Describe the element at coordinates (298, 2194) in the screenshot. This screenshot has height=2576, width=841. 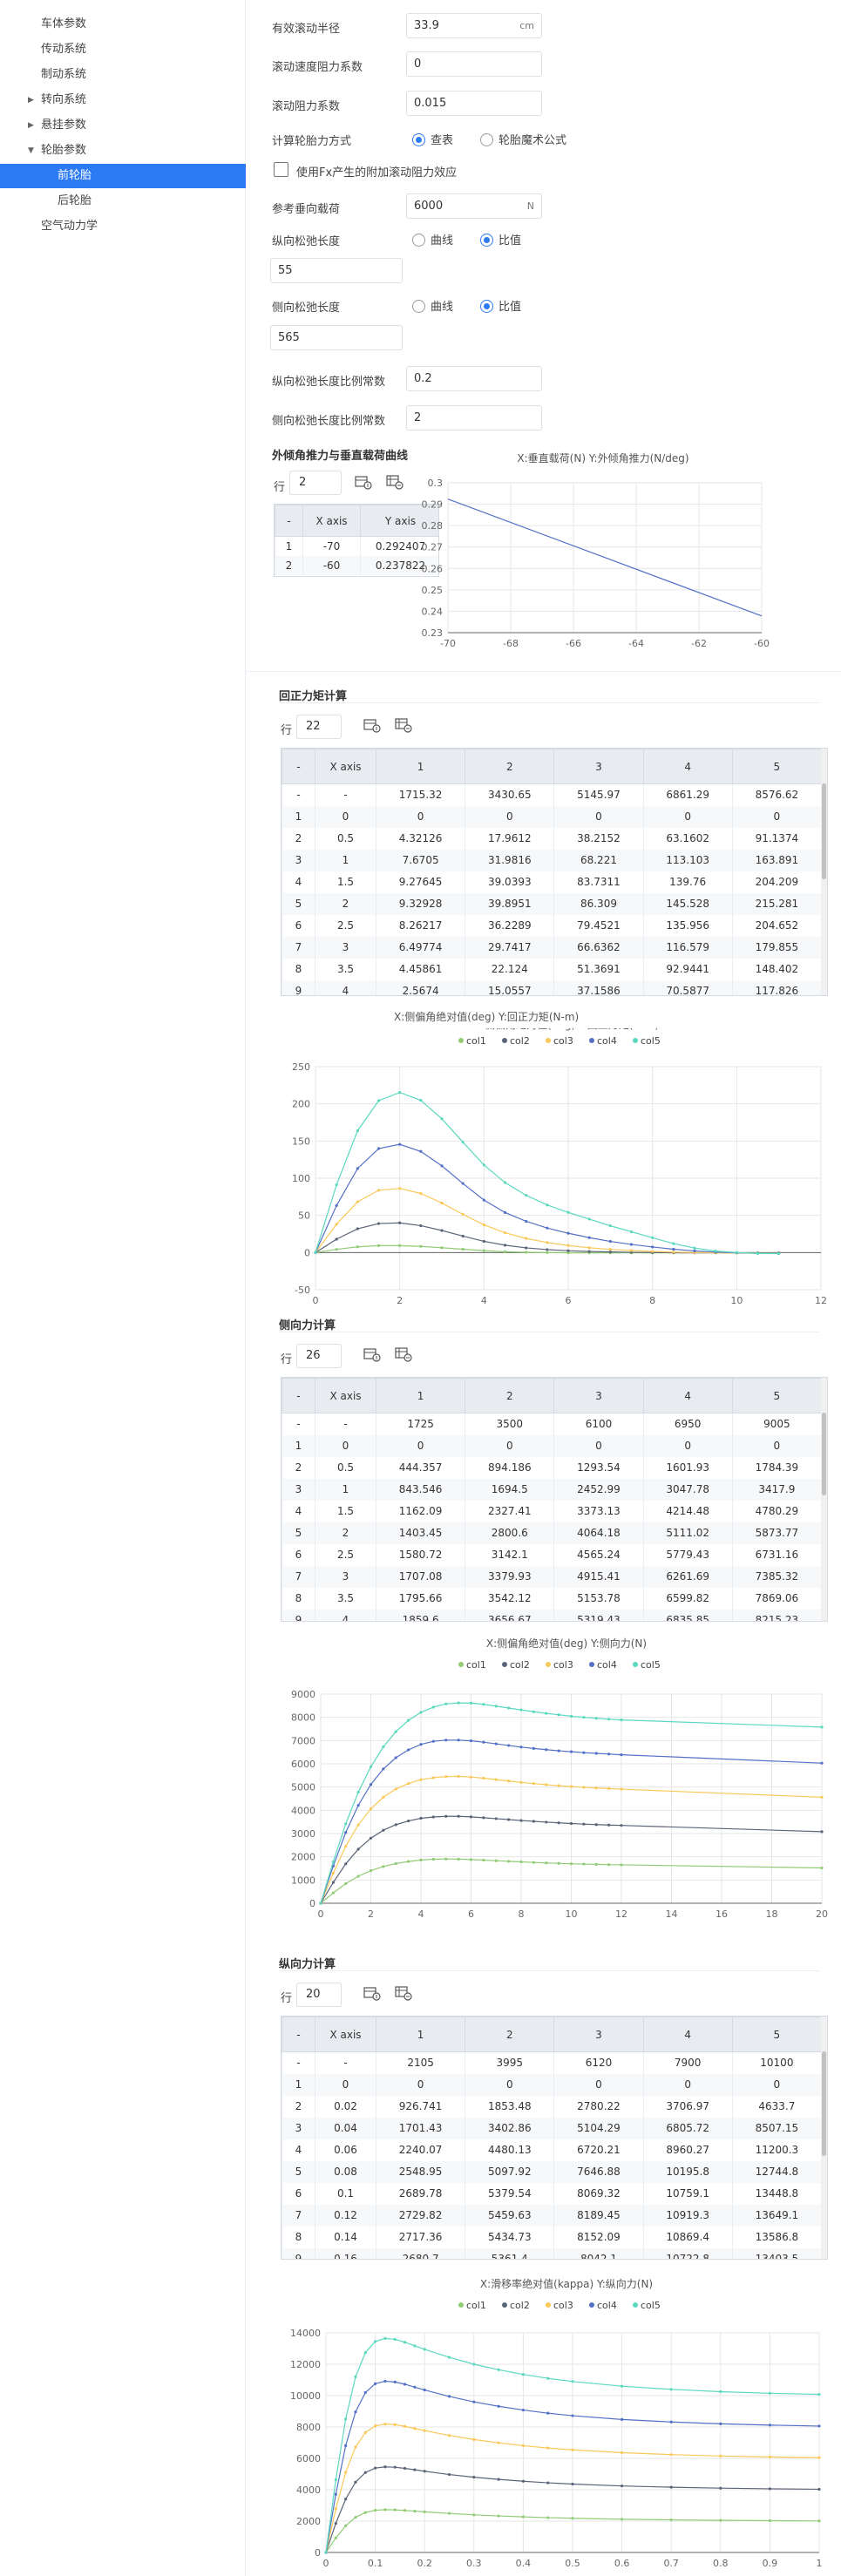
I see `table-cell: 6` at that location.